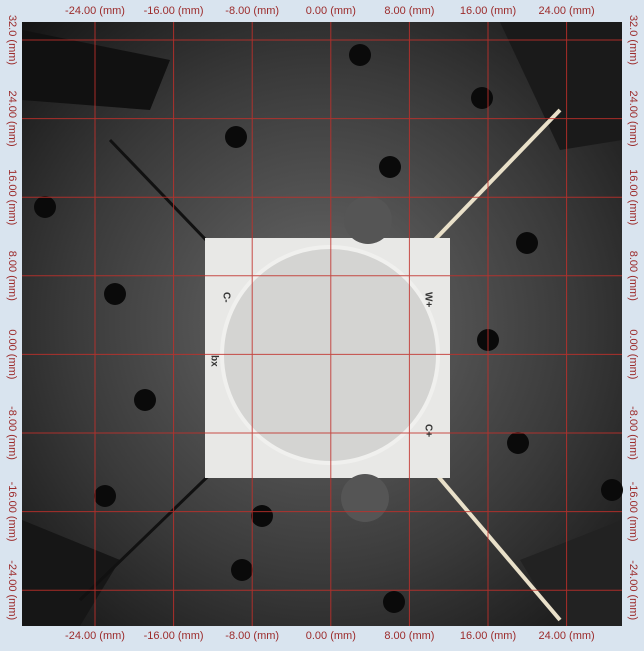  What do you see at coordinates (225, 297) in the screenshot?
I see `board-label: C-` at bounding box center [225, 297].